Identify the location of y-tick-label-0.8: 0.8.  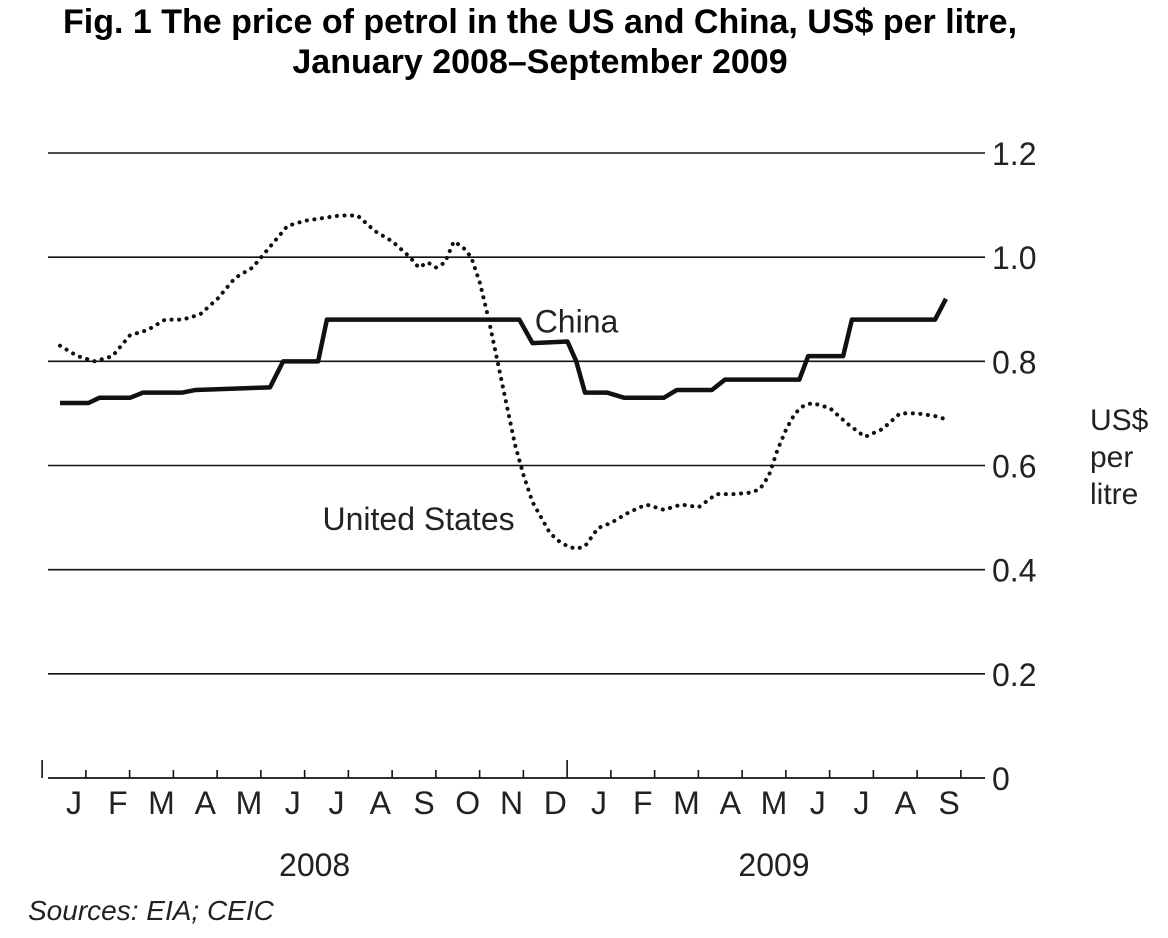
(1014, 362).